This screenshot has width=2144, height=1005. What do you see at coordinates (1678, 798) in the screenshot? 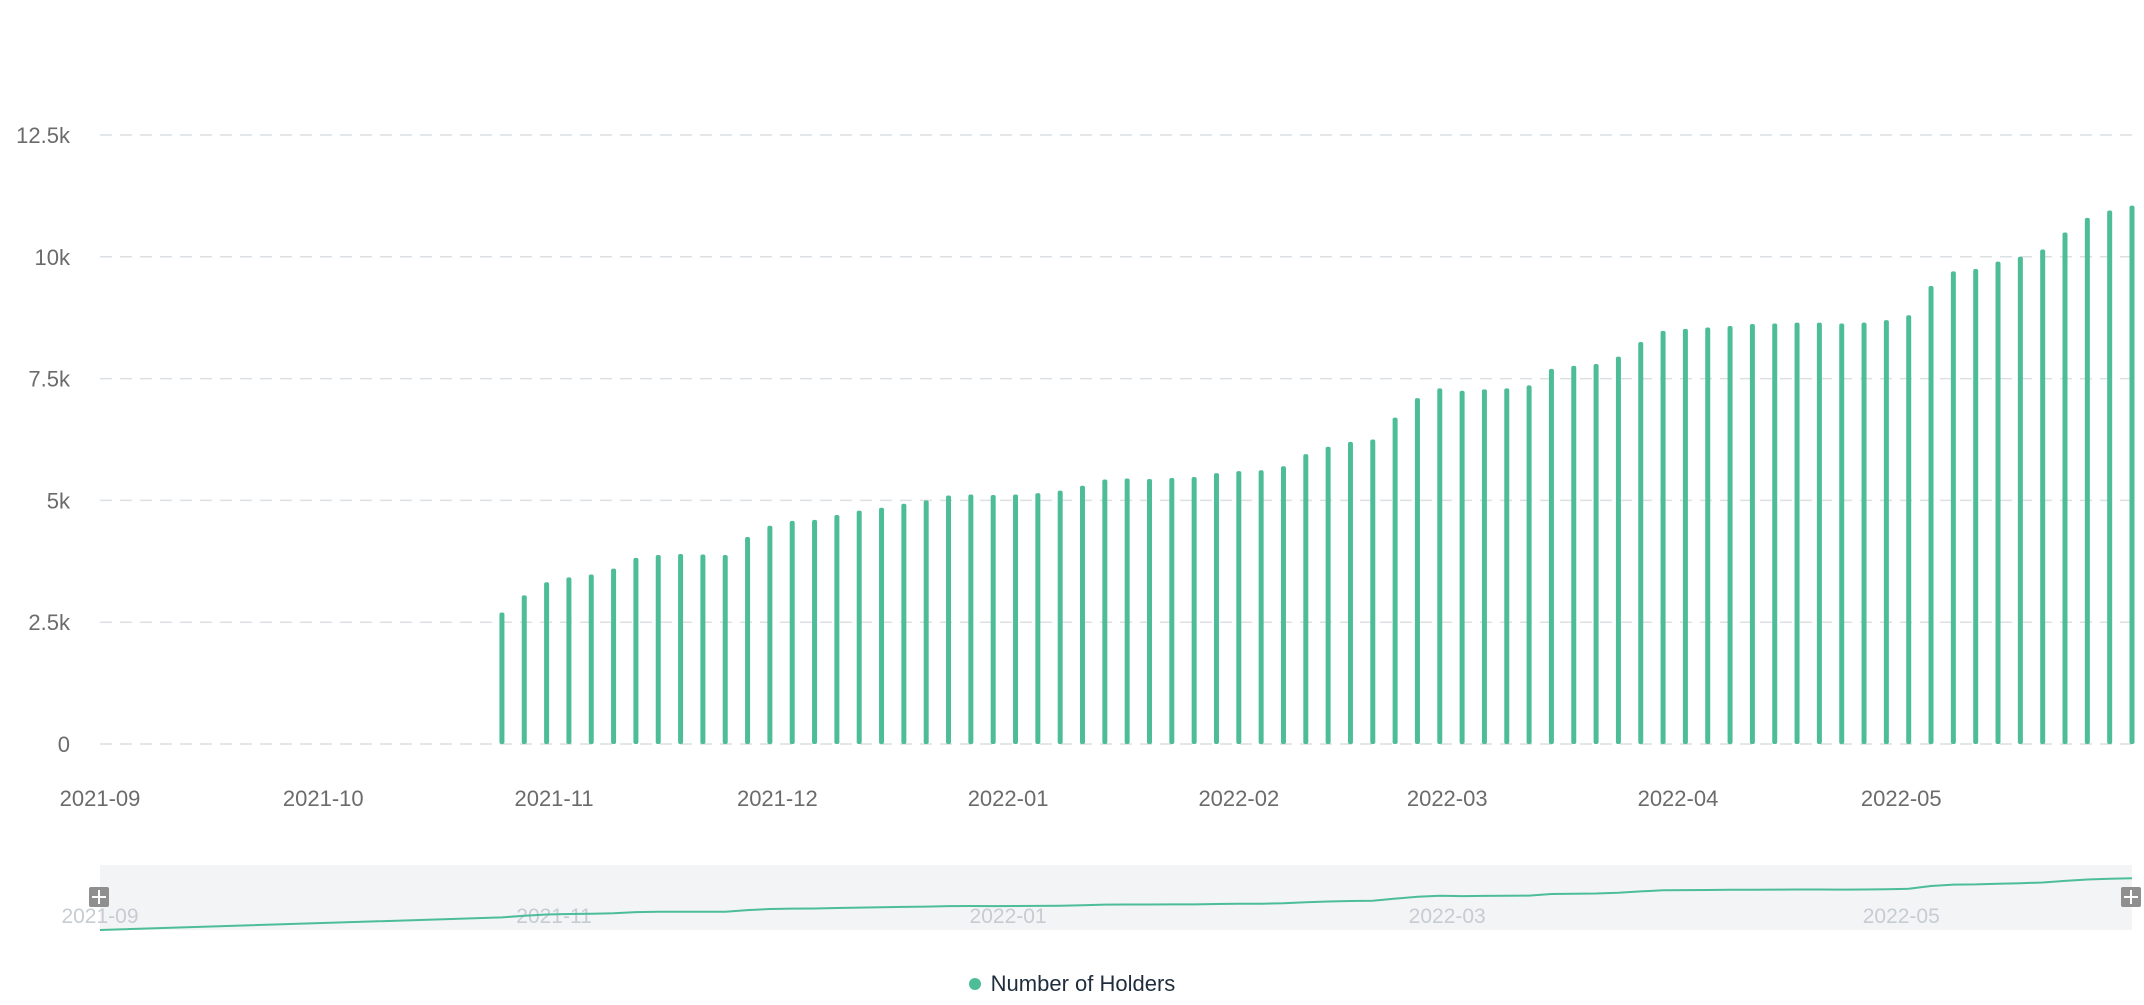
I see `x-tick-label: 2022-04` at bounding box center [1678, 798].